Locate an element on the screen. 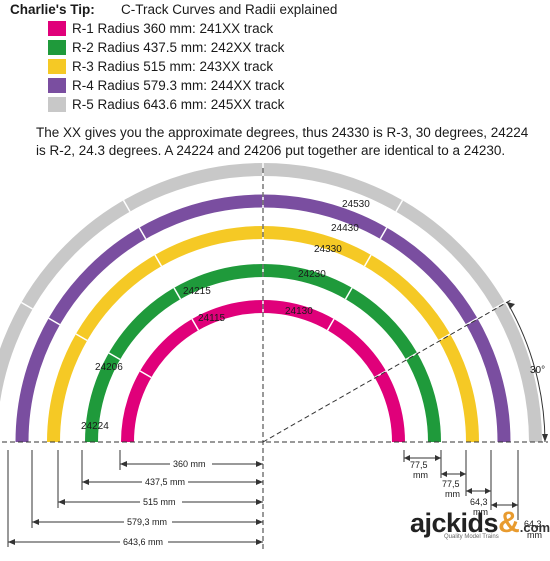  track-label-24330: 24330 is located at coordinates (328, 249).